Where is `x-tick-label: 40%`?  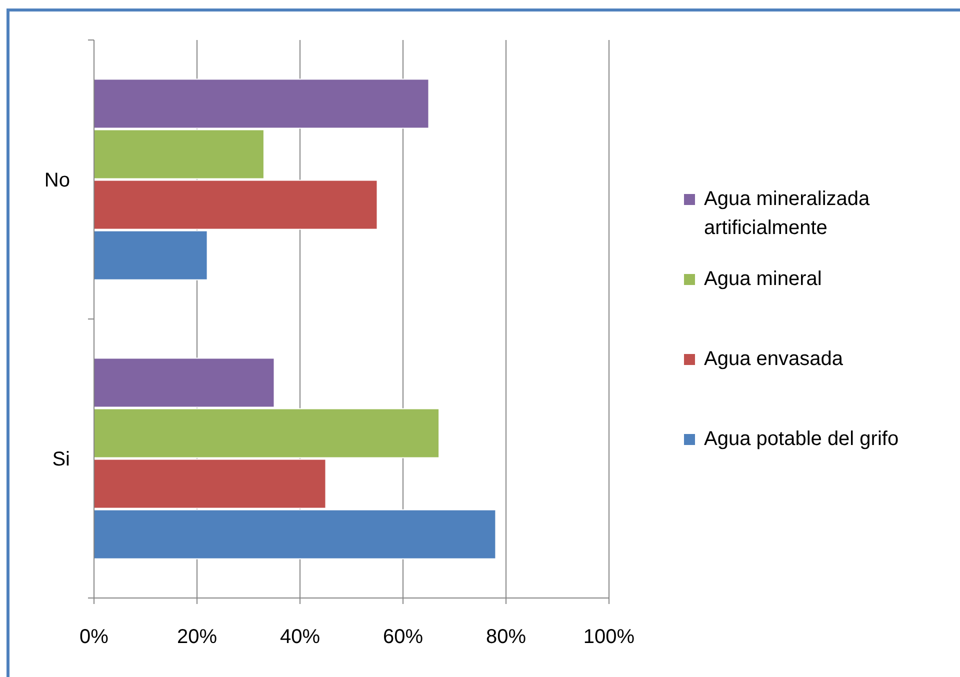
x-tick-label: 40% is located at coordinates (300, 637).